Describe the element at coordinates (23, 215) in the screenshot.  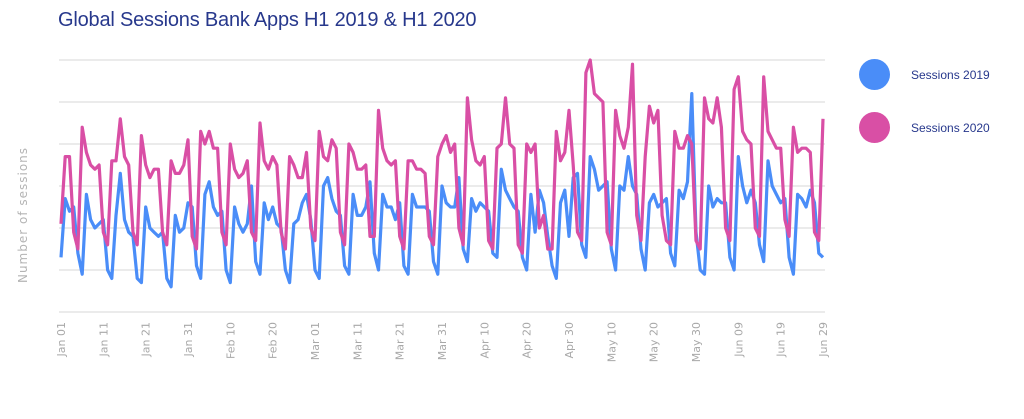
I see `y-axis-label: Number of sessions` at that location.